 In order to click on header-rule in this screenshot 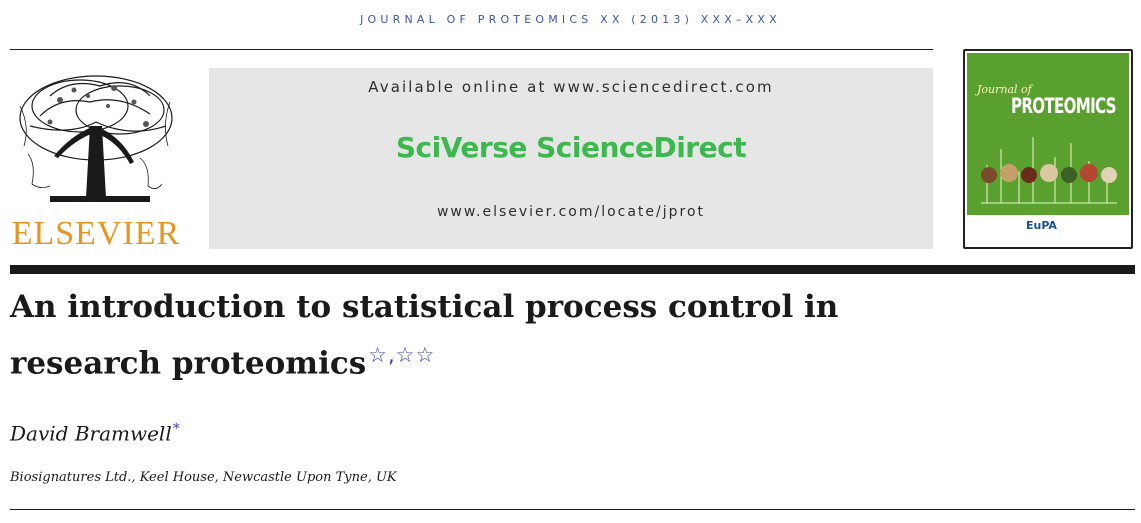, I will do `click(471, 49)`.